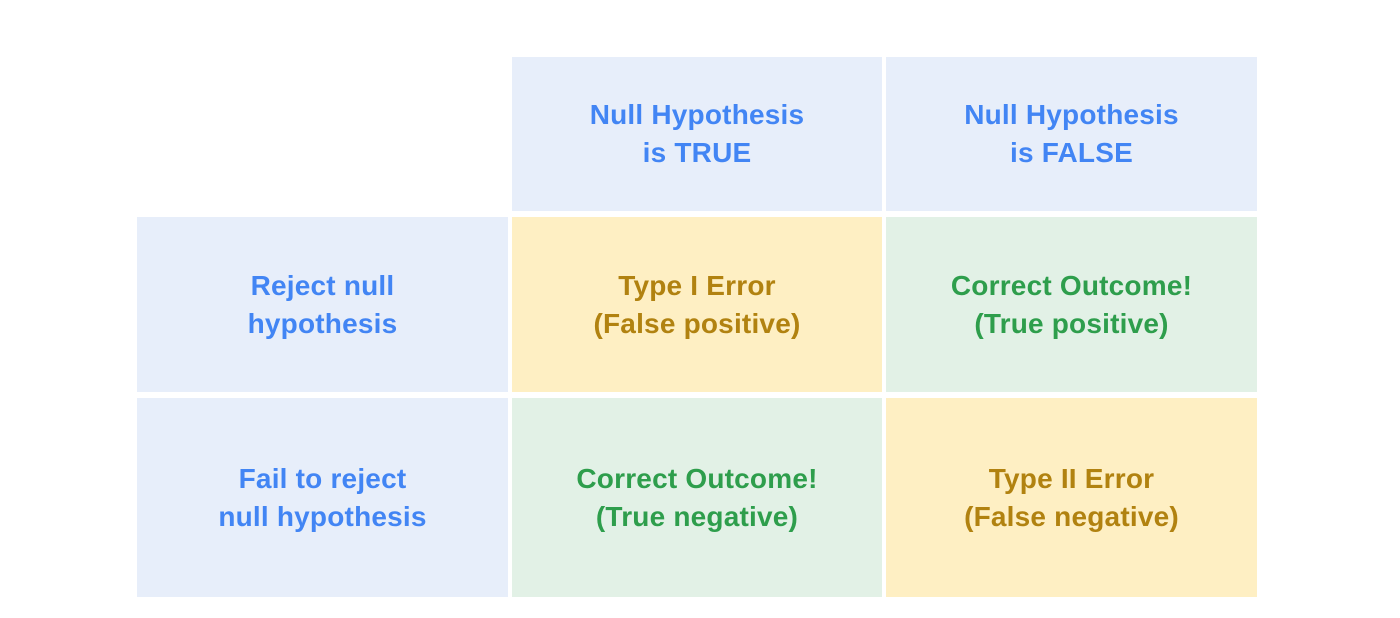 The height and width of the screenshot is (618, 1400). Describe the element at coordinates (322, 516) in the screenshot. I see `row-header-line-2: null hypothesis` at that location.